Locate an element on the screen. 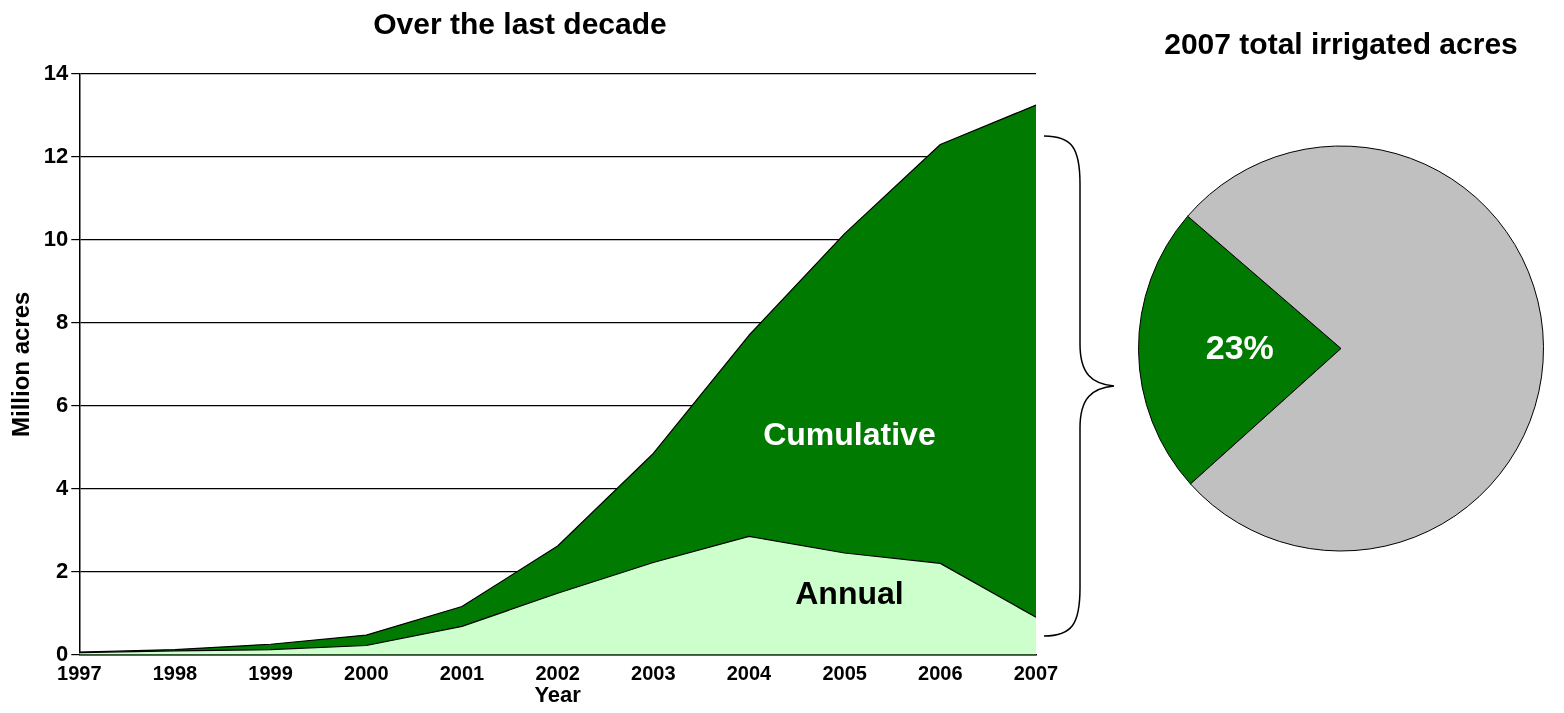 This screenshot has width=1564, height=713. x-tick-label: 2005 is located at coordinates (844, 673).